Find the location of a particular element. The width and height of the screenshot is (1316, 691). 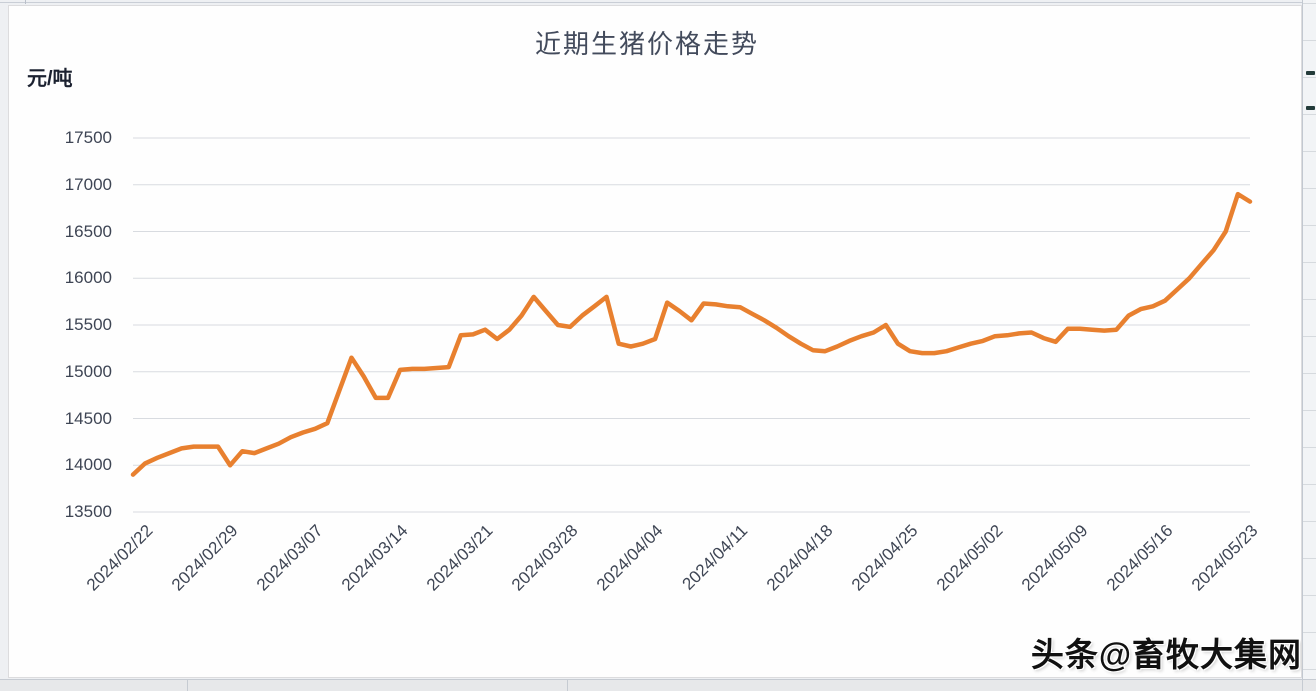

y-tick-label: 14500 is located at coordinates (88, 418).